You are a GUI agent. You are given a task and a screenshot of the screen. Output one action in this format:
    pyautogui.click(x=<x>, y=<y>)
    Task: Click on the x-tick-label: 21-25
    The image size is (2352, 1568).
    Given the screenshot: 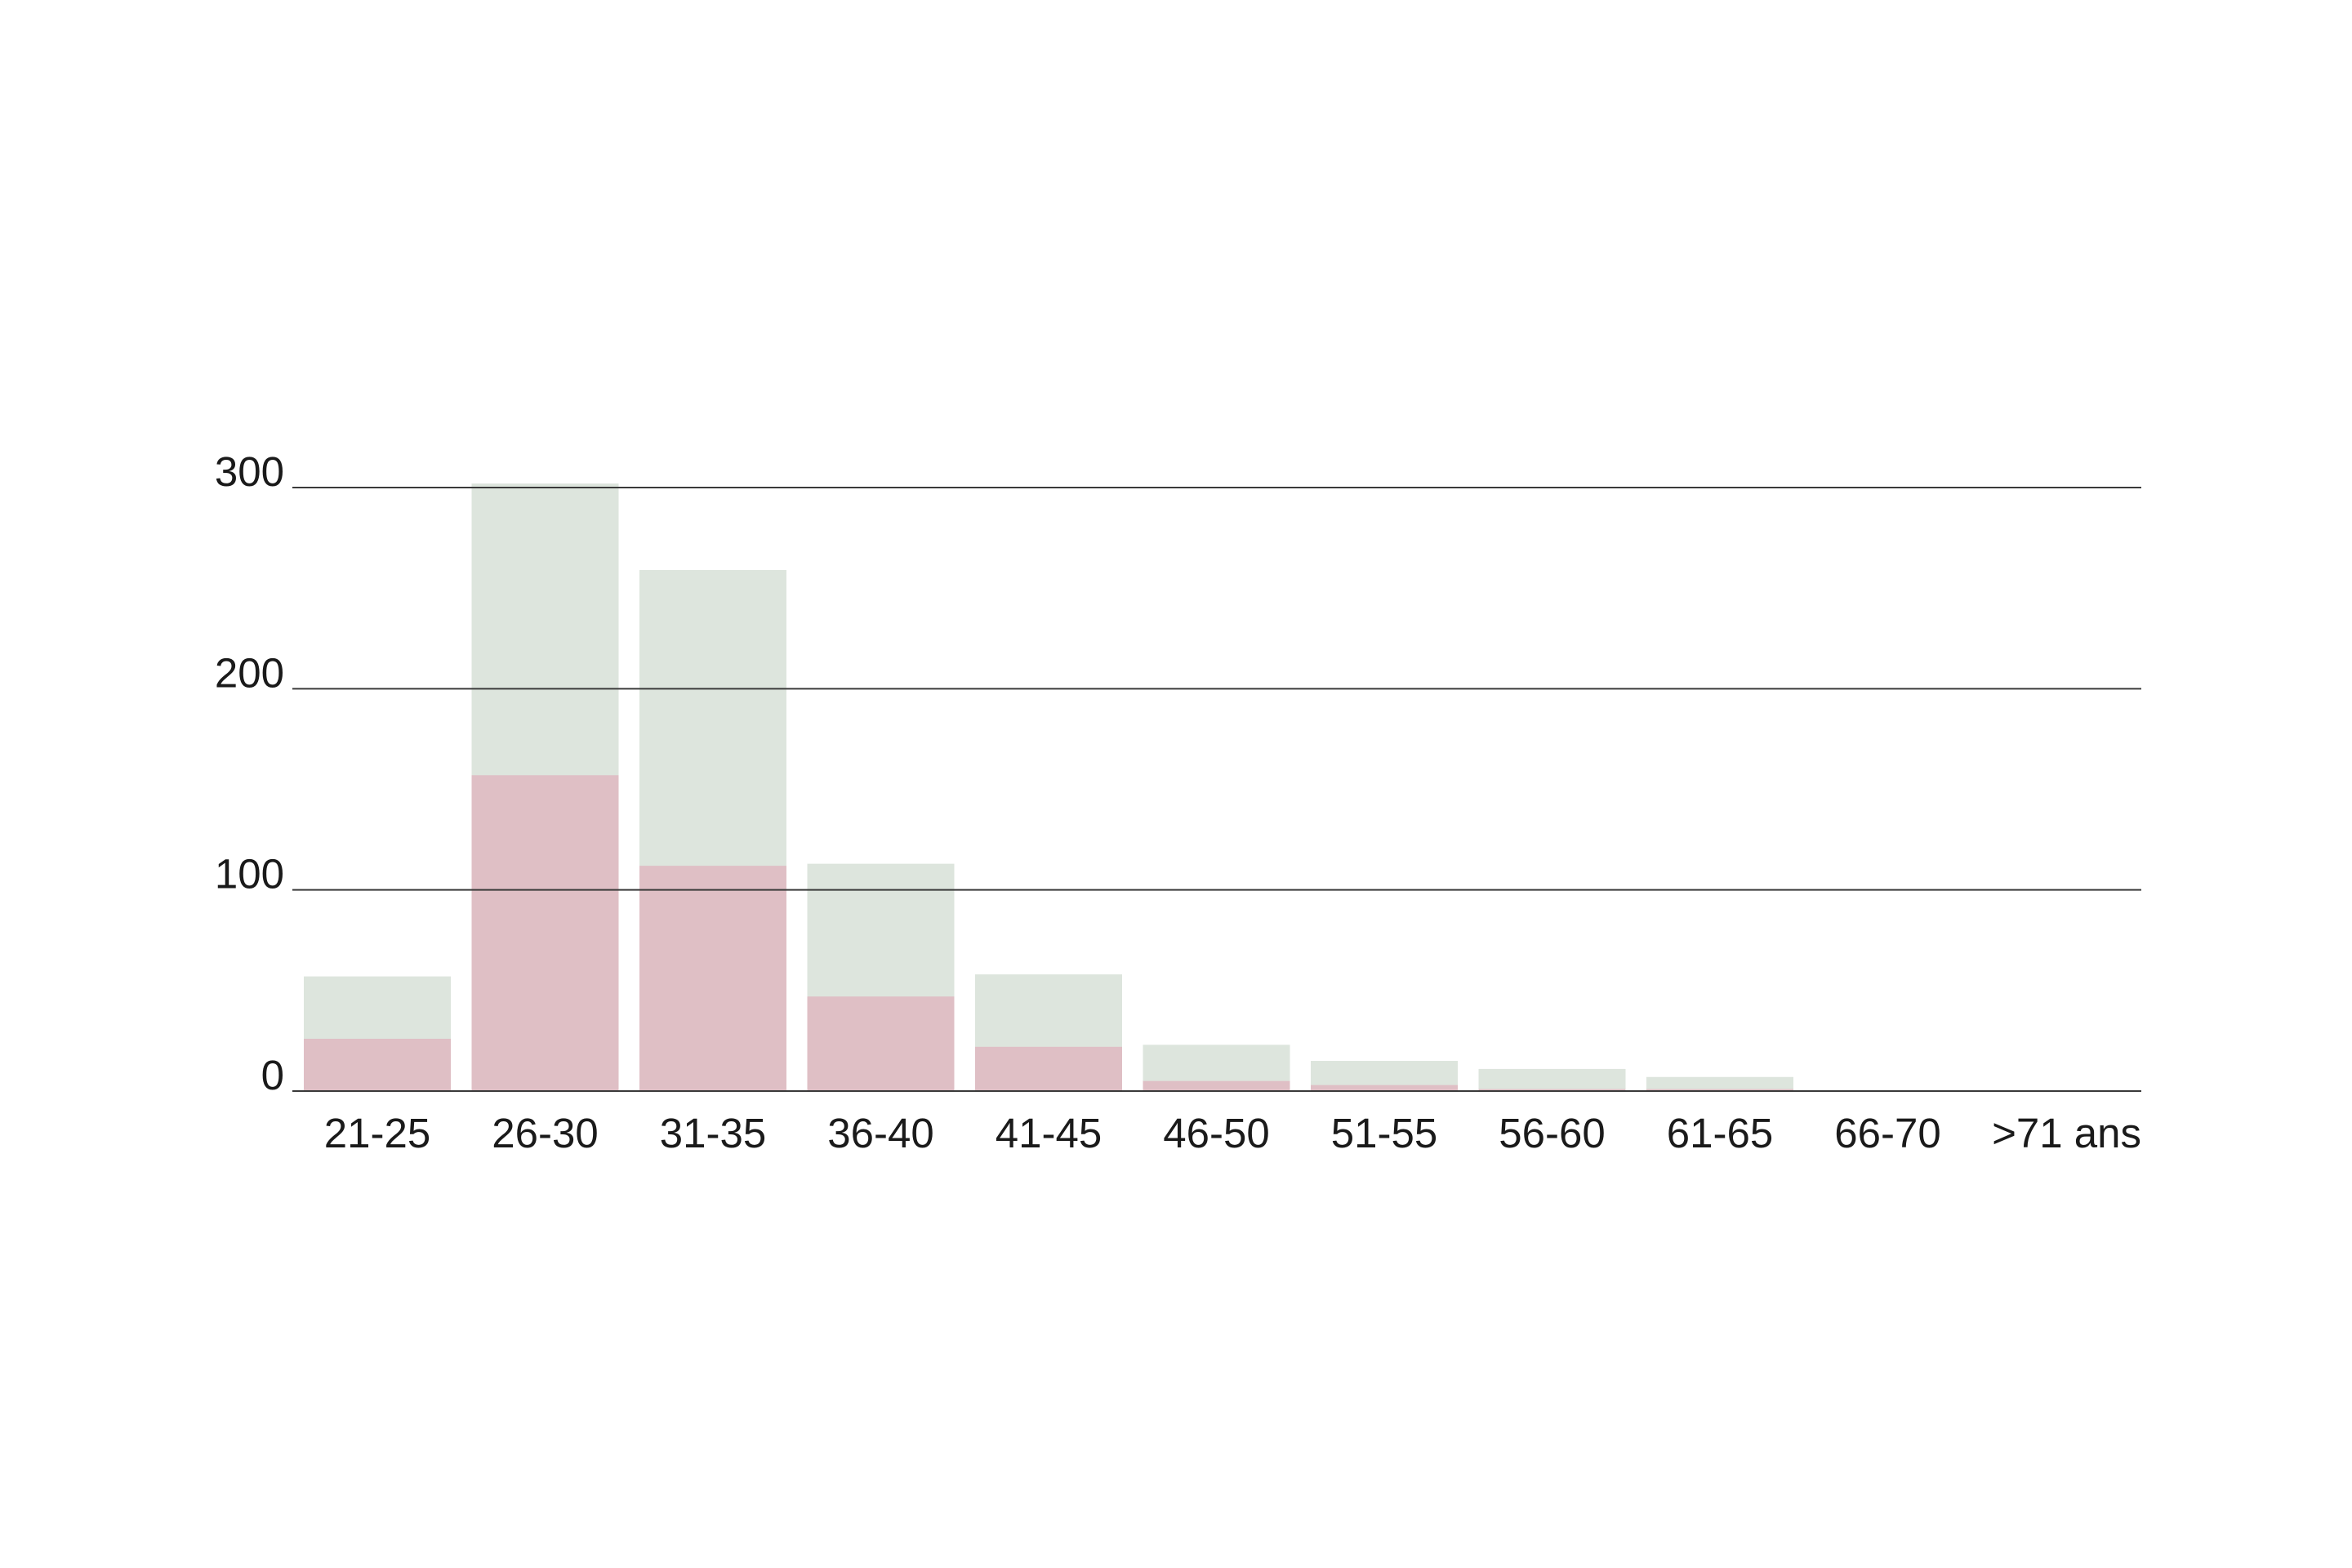 What is the action you would take?
    pyautogui.click(x=377, y=1133)
    